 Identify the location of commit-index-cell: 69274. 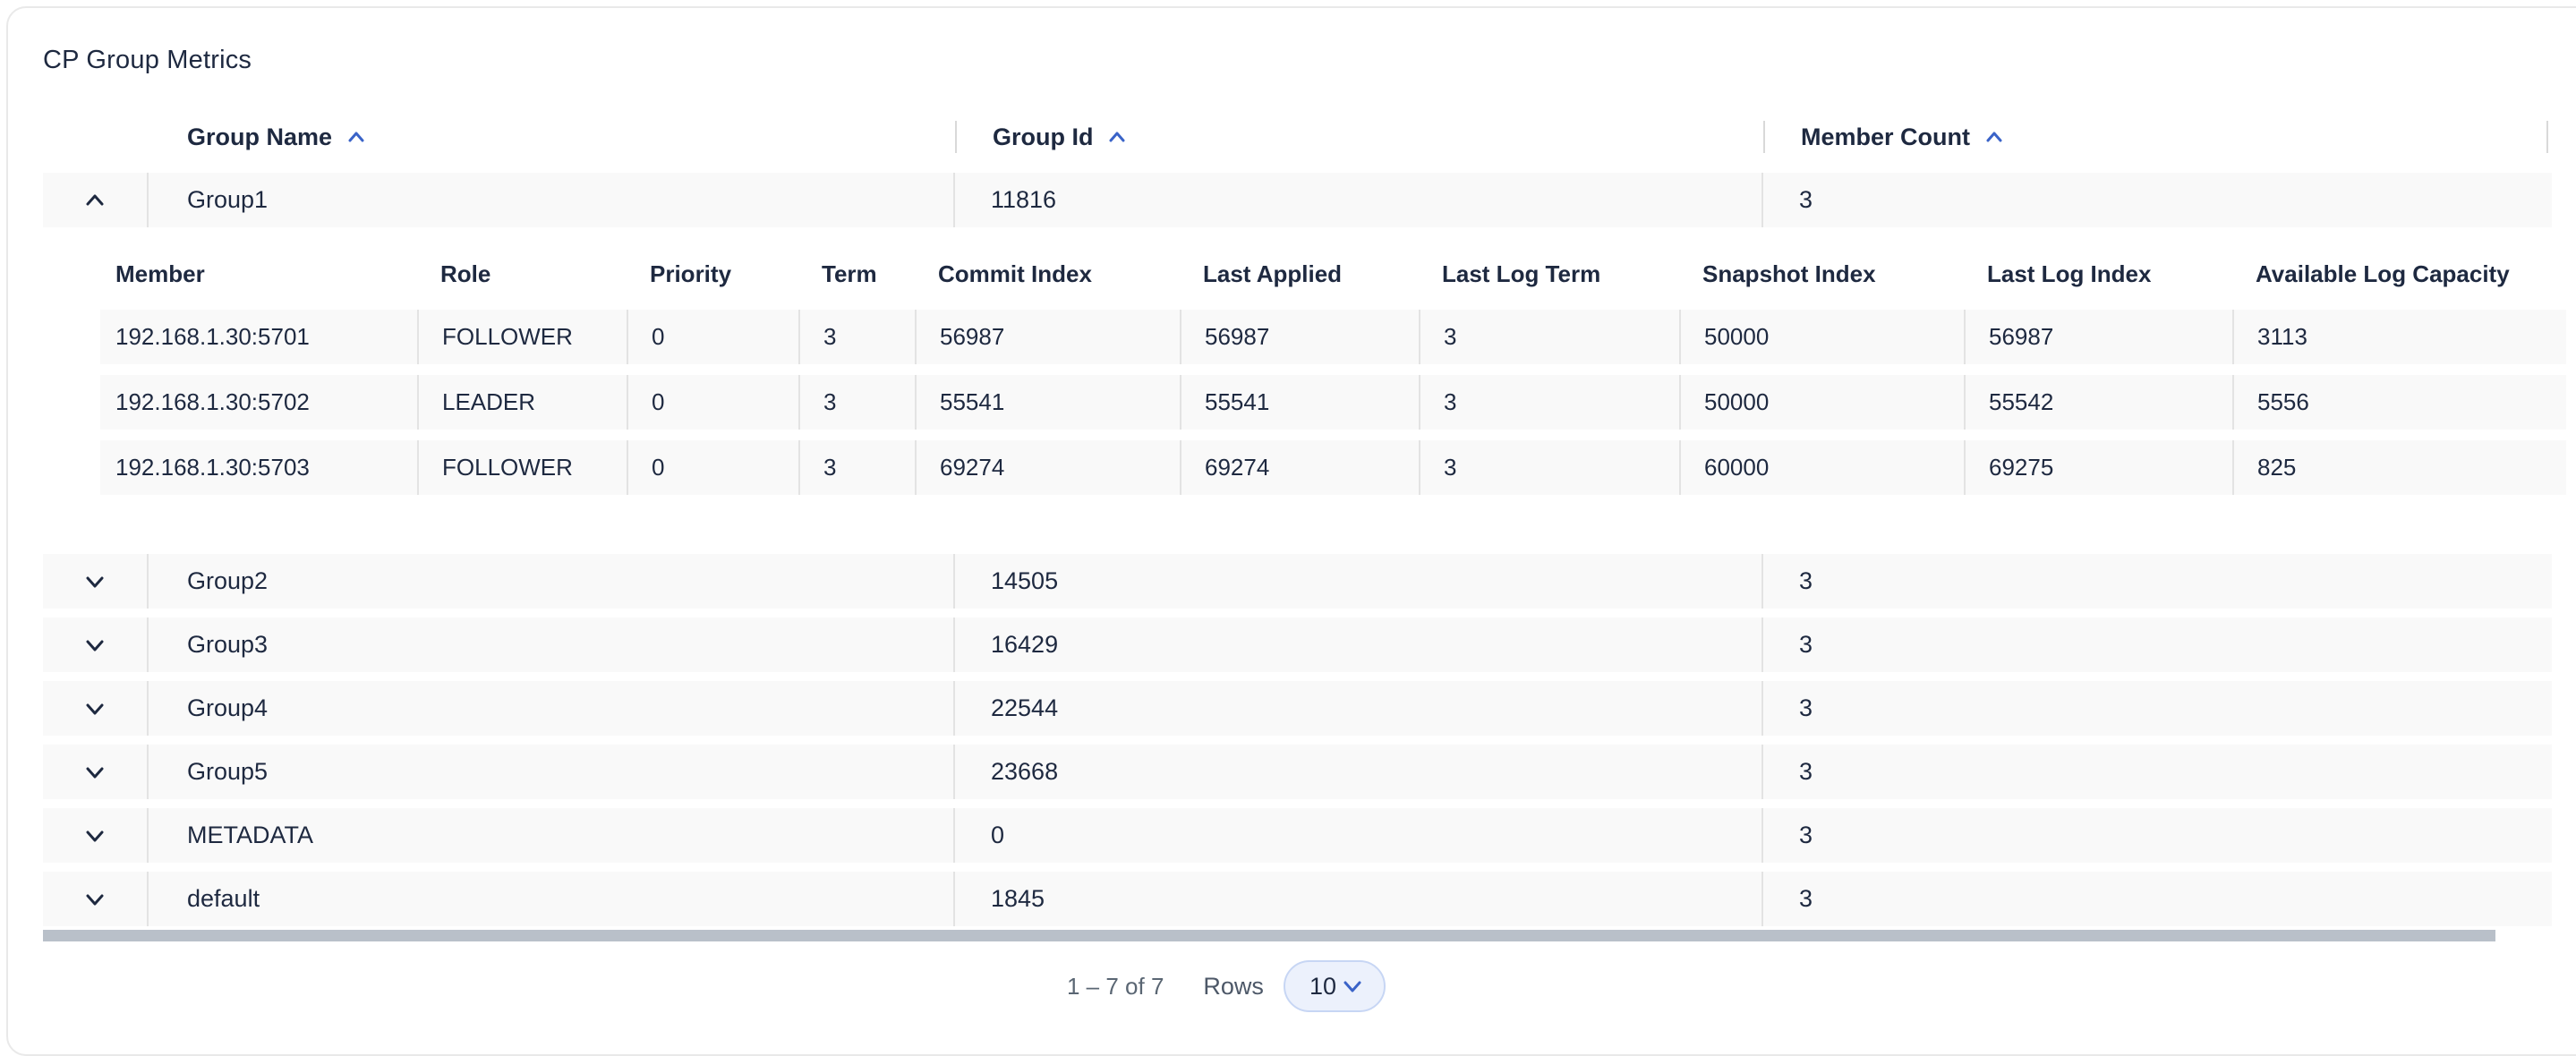
(1047, 468).